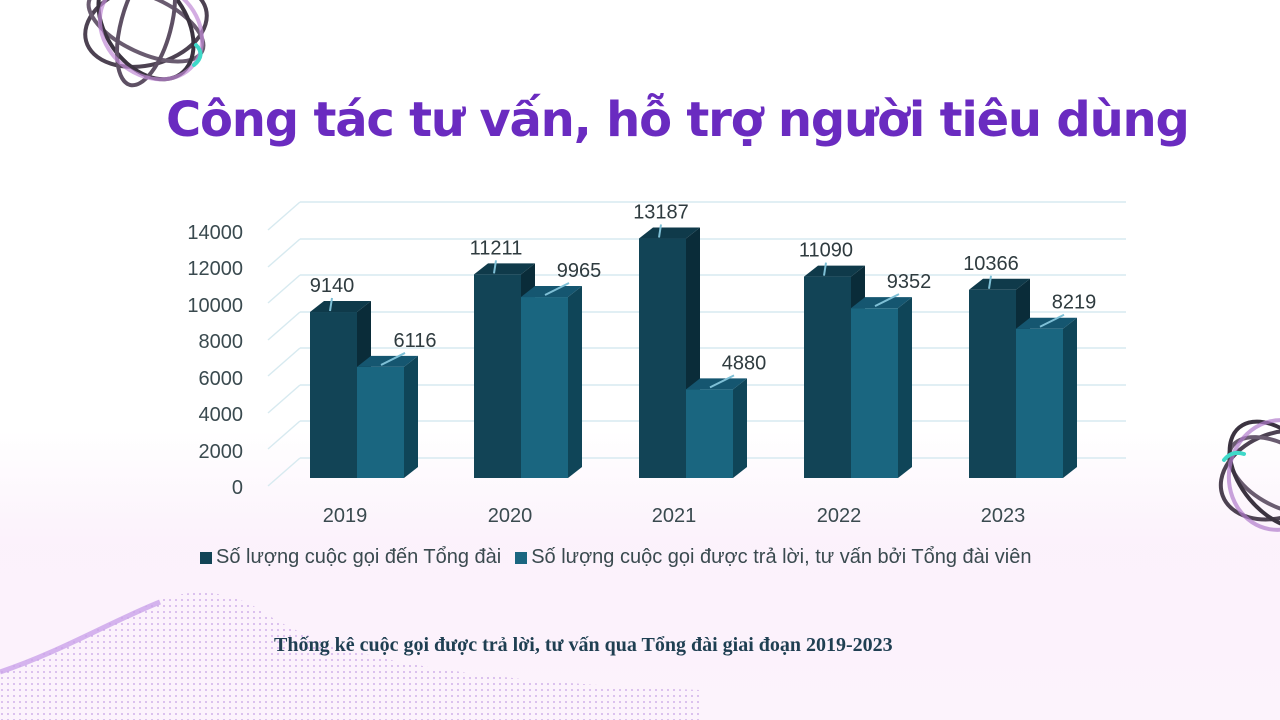  I want to click on legend-item-calls: Số lượng cuộc gọi đến Tổng đài, so click(350, 557).